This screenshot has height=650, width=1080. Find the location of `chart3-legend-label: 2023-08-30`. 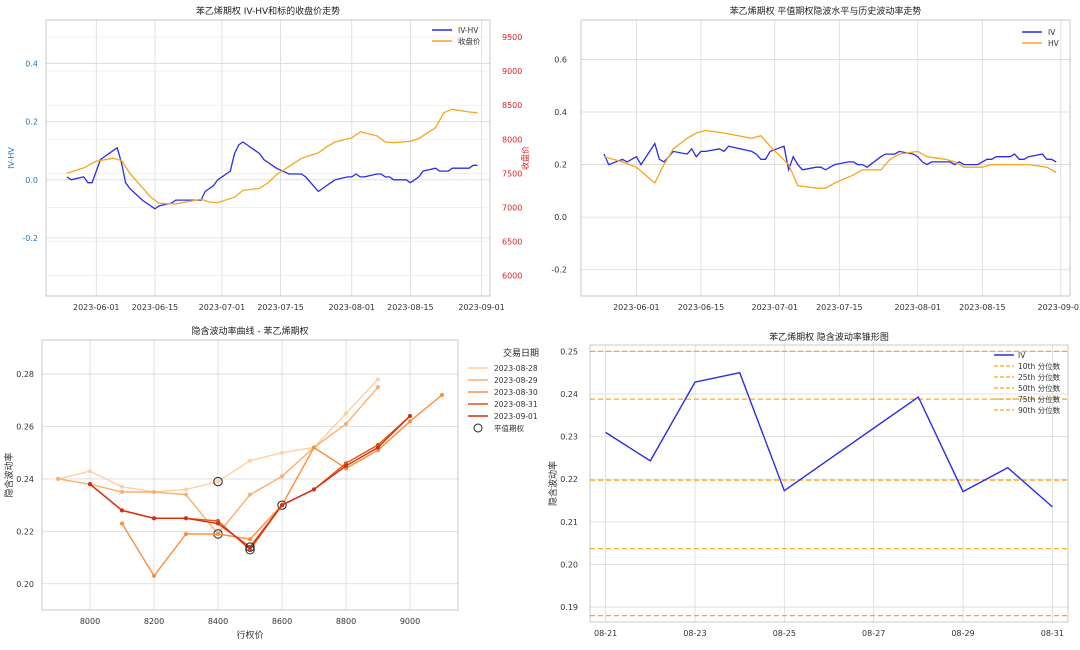

chart3-legend-label: 2023-08-30 is located at coordinates (516, 392).